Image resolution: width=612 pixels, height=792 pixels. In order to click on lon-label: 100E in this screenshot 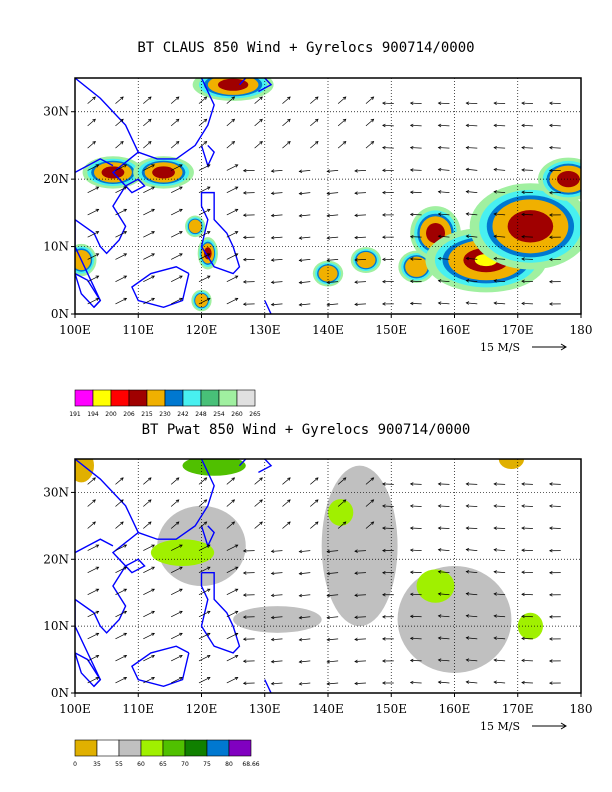, I will do `click(75, 709)`.